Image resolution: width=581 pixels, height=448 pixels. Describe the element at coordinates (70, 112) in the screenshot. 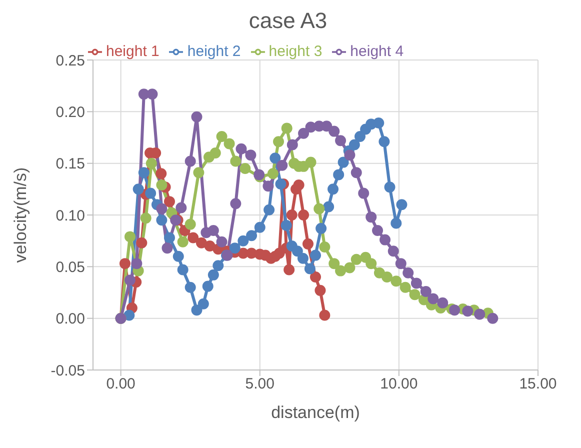

I see `y-tick-label: 0.20` at that location.